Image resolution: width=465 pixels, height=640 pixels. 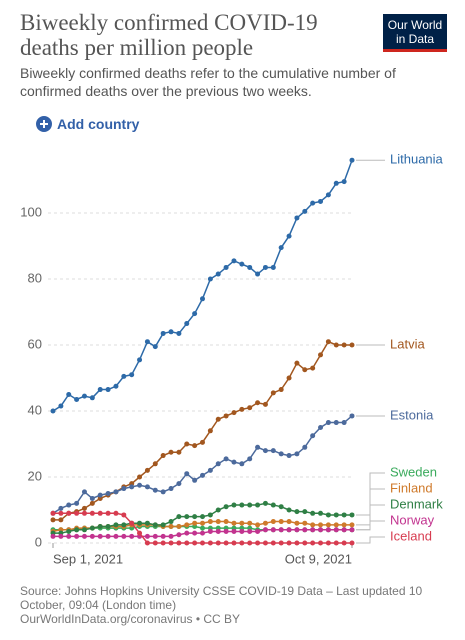 I want to click on y-tick-label: 100, so click(x=31, y=211).